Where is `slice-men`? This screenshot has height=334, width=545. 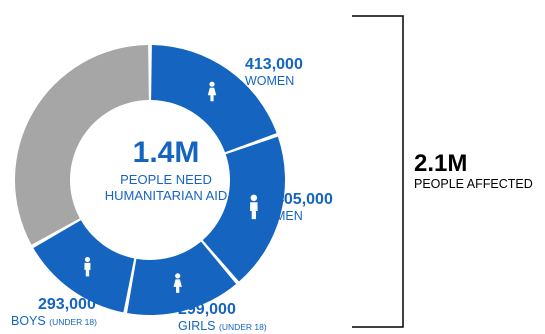 slice-men is located at coordinates (243, 209).